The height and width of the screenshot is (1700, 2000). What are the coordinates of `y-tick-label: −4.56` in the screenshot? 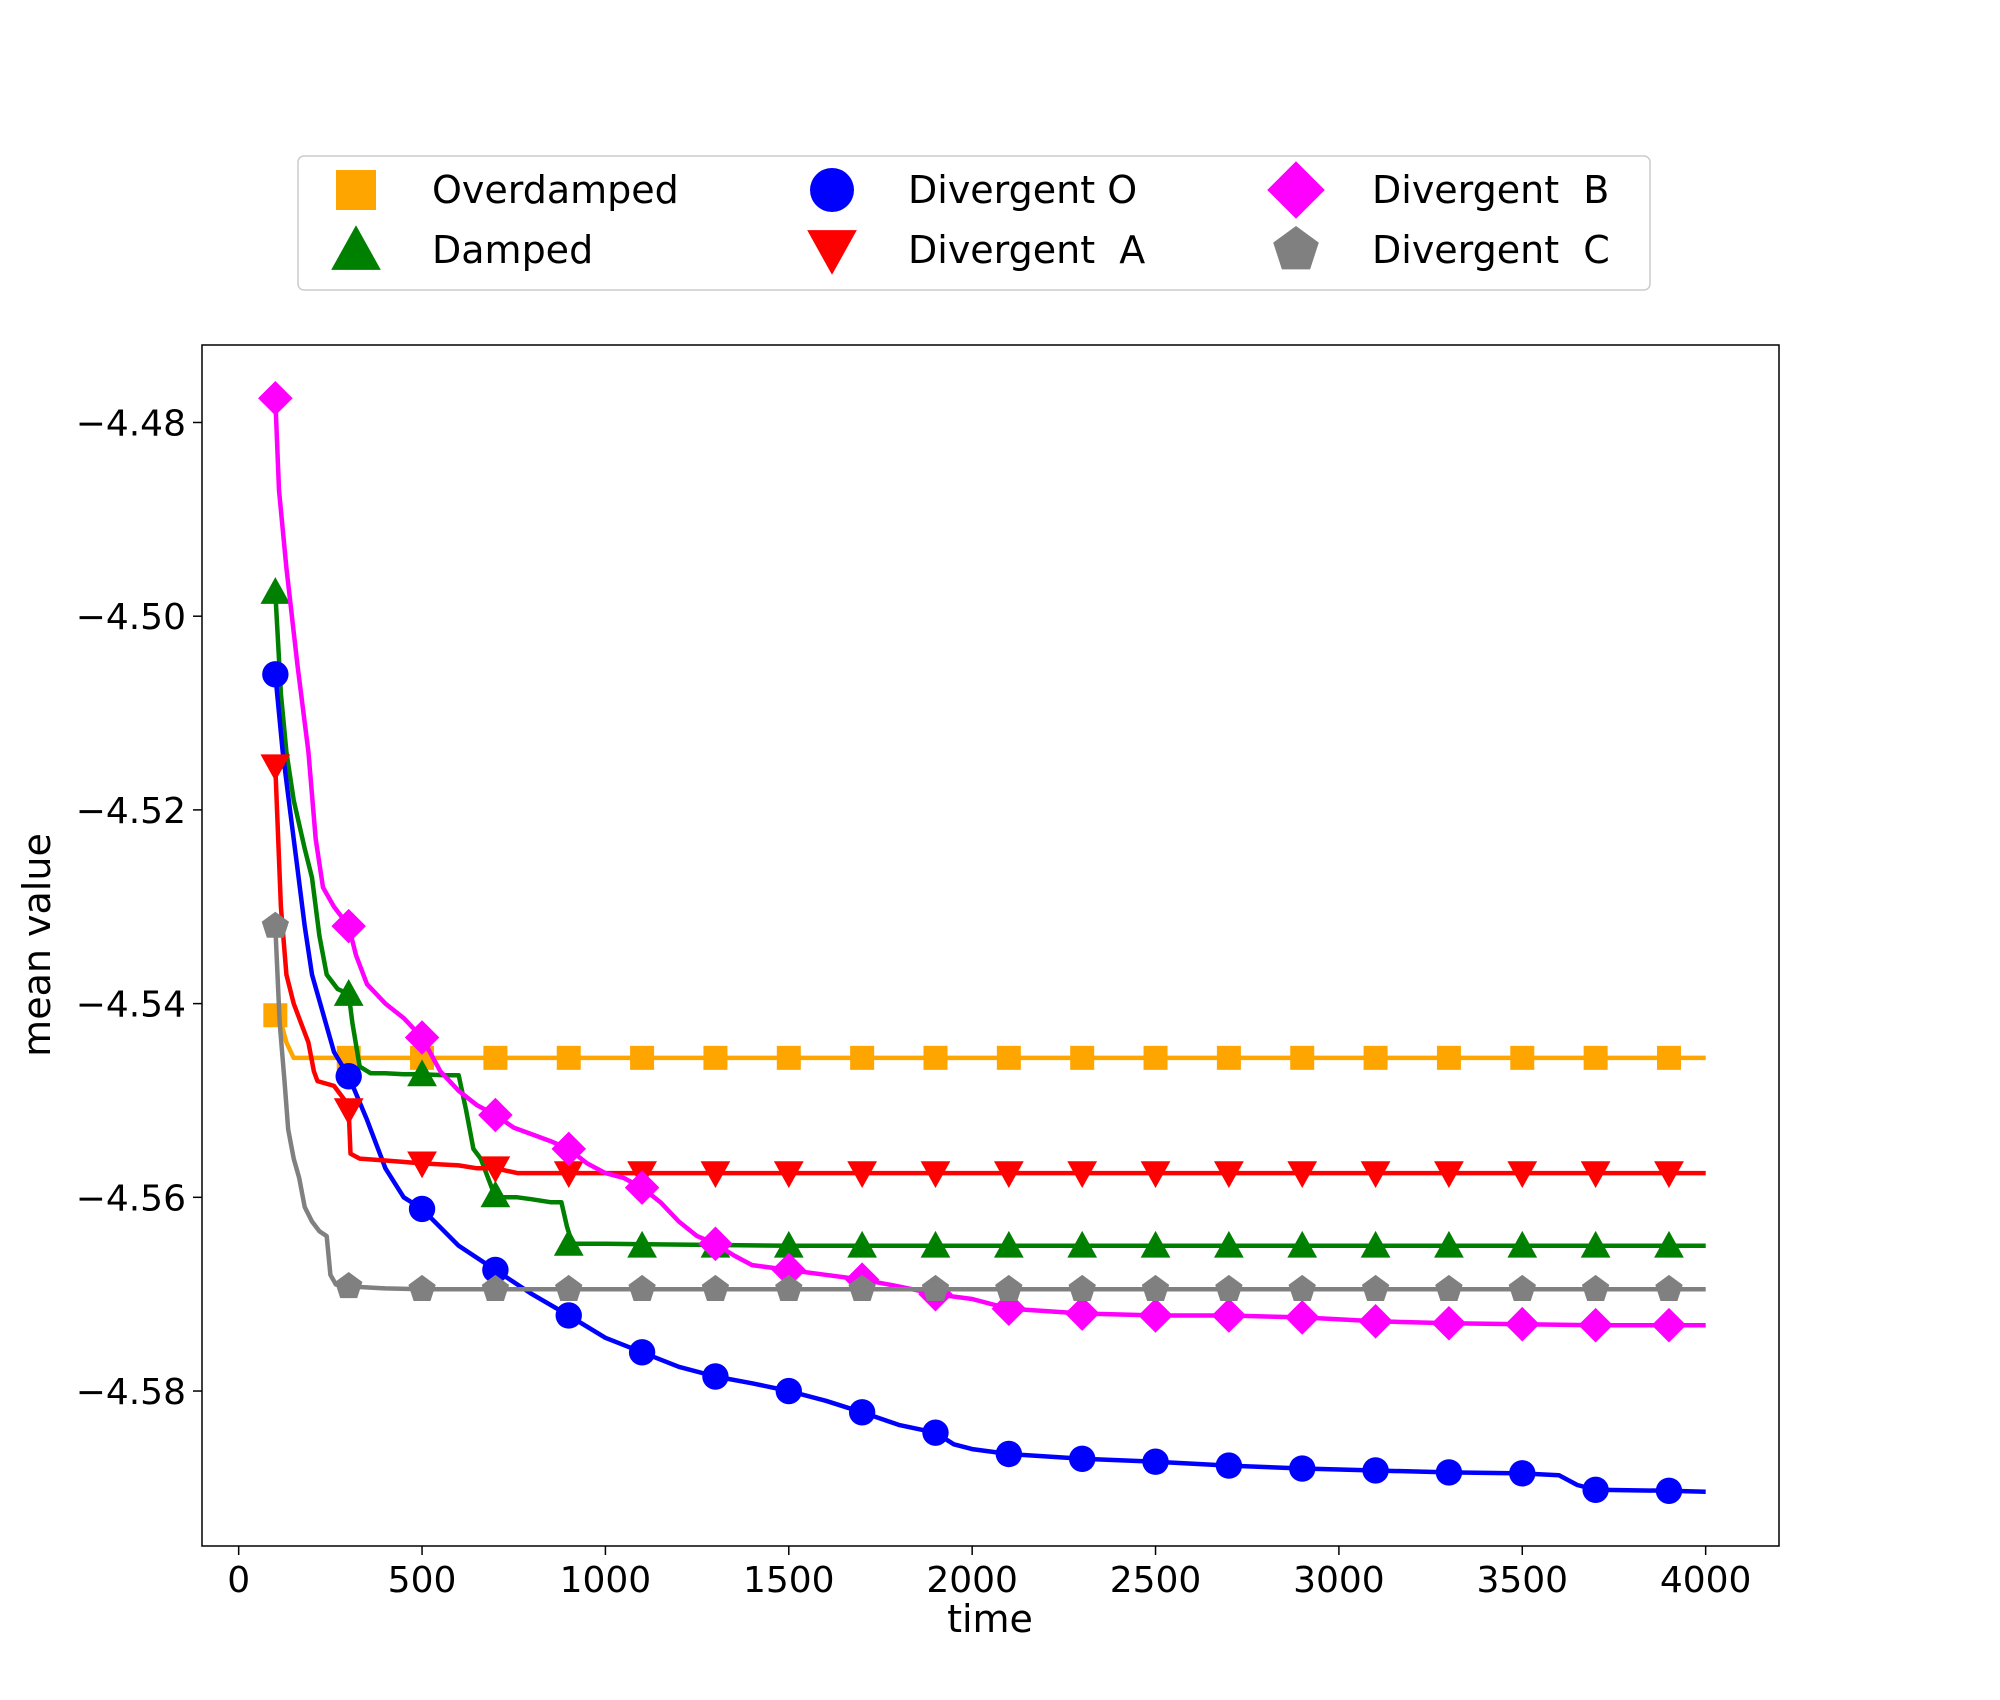 It's located at (131, 1198).